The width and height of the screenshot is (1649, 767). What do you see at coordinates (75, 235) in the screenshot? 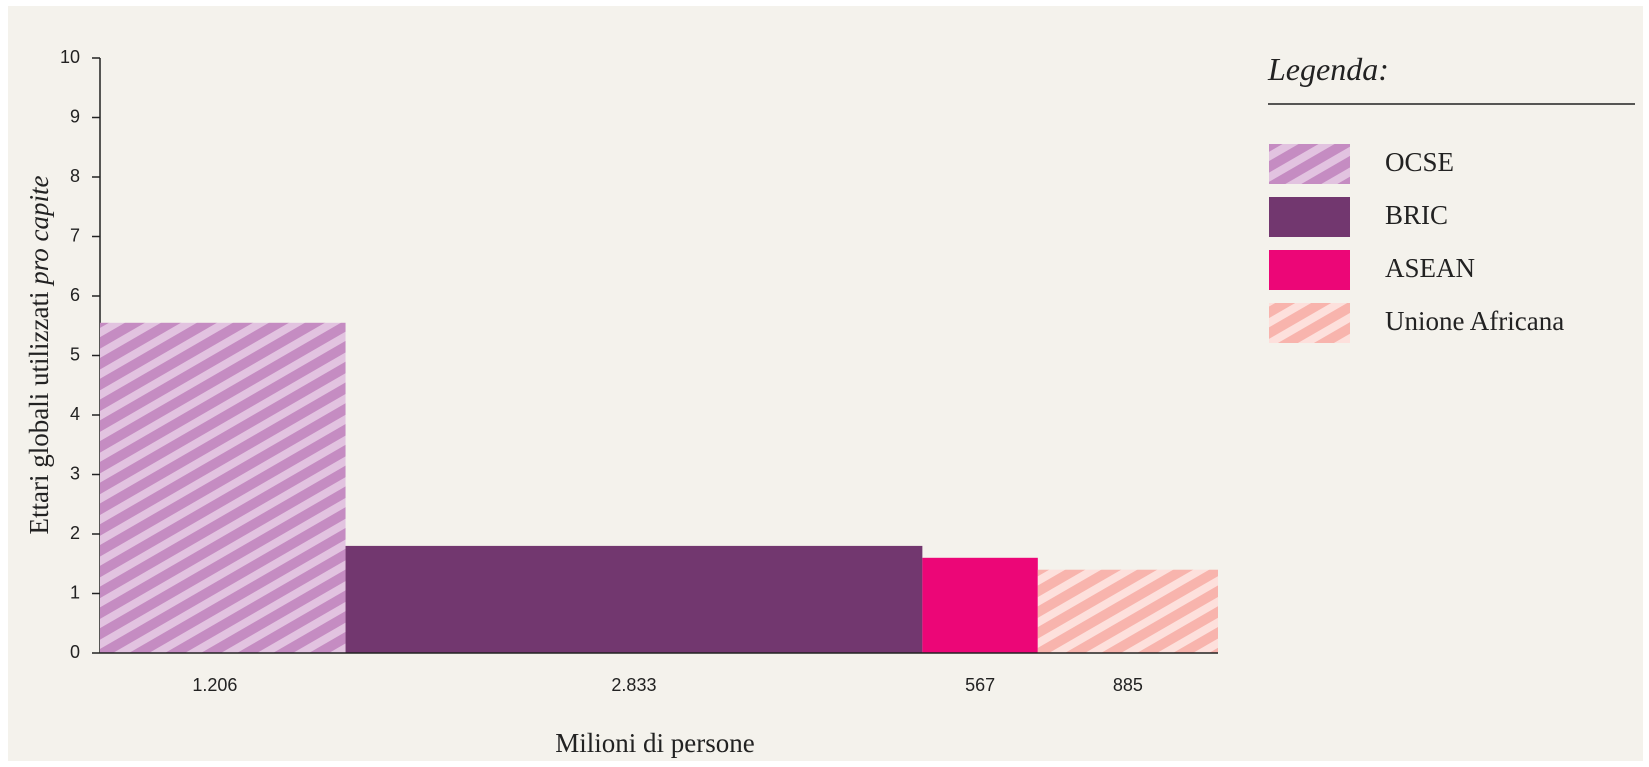
I see `y-tick-label: 7` at bounding box center [75, 235].